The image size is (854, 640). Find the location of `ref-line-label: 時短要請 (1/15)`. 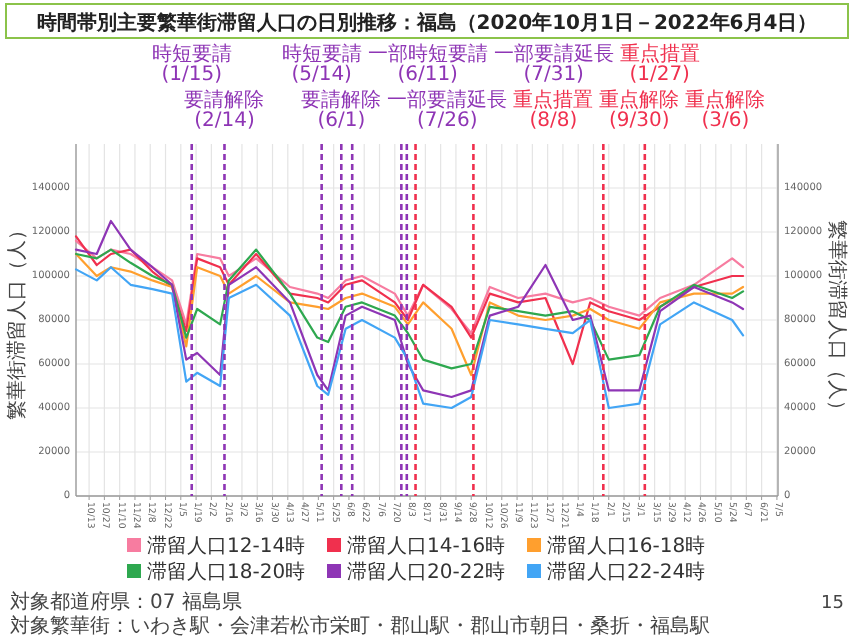

ref-line-label: 時短要請 (1/15) is located at coordinates (191, 64).